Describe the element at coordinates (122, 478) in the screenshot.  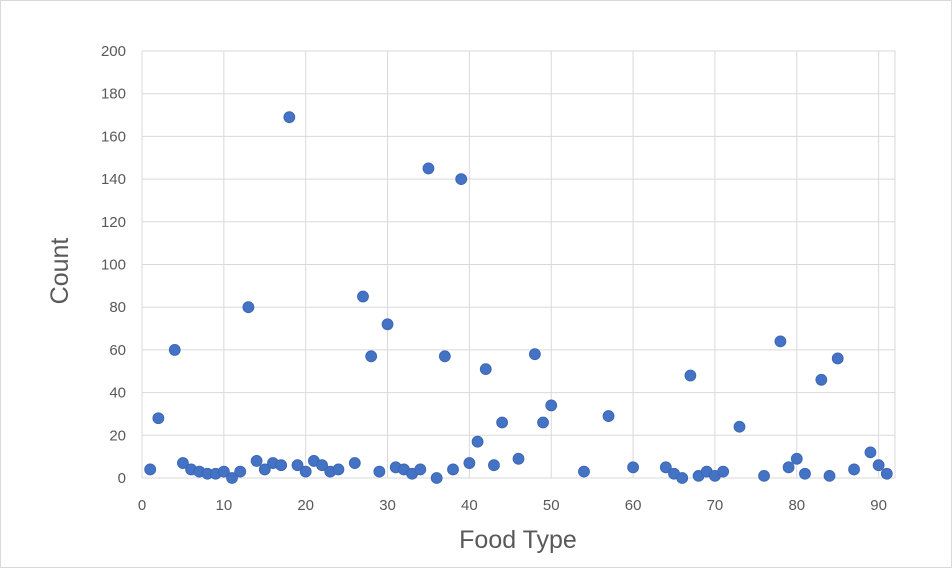
I see `y-tick-label-0: 0` at that location.